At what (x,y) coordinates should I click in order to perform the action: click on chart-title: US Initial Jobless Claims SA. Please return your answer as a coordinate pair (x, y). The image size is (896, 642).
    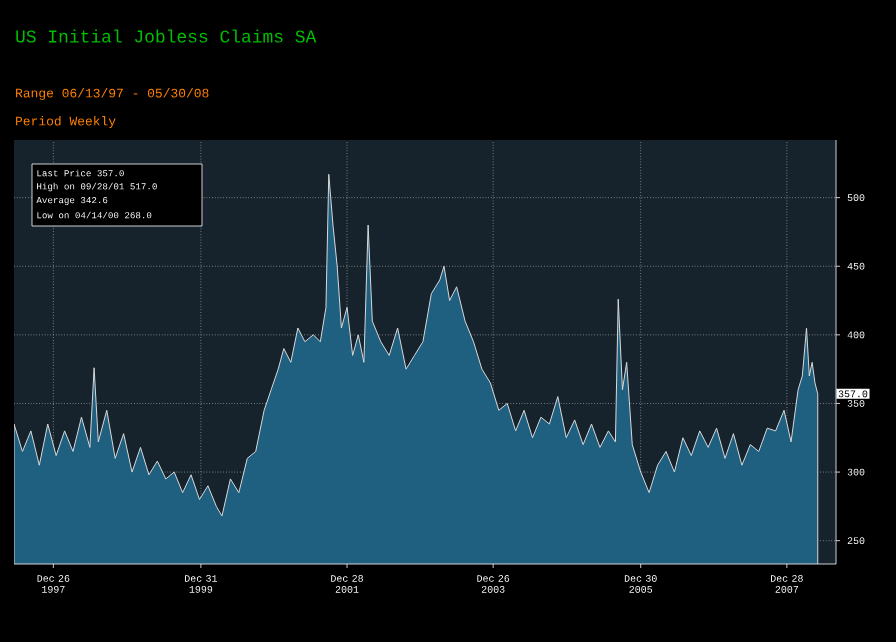
    Looking at the image, I should click on (166, 36).